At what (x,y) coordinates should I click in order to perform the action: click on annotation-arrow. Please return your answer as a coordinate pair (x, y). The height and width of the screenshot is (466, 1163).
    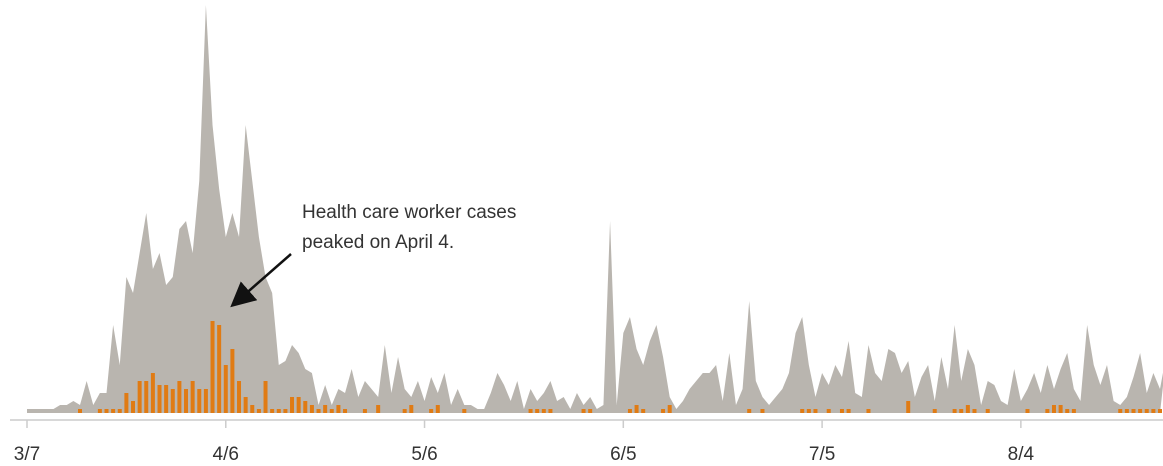
    Looking at the image, I should click on (261, 280).